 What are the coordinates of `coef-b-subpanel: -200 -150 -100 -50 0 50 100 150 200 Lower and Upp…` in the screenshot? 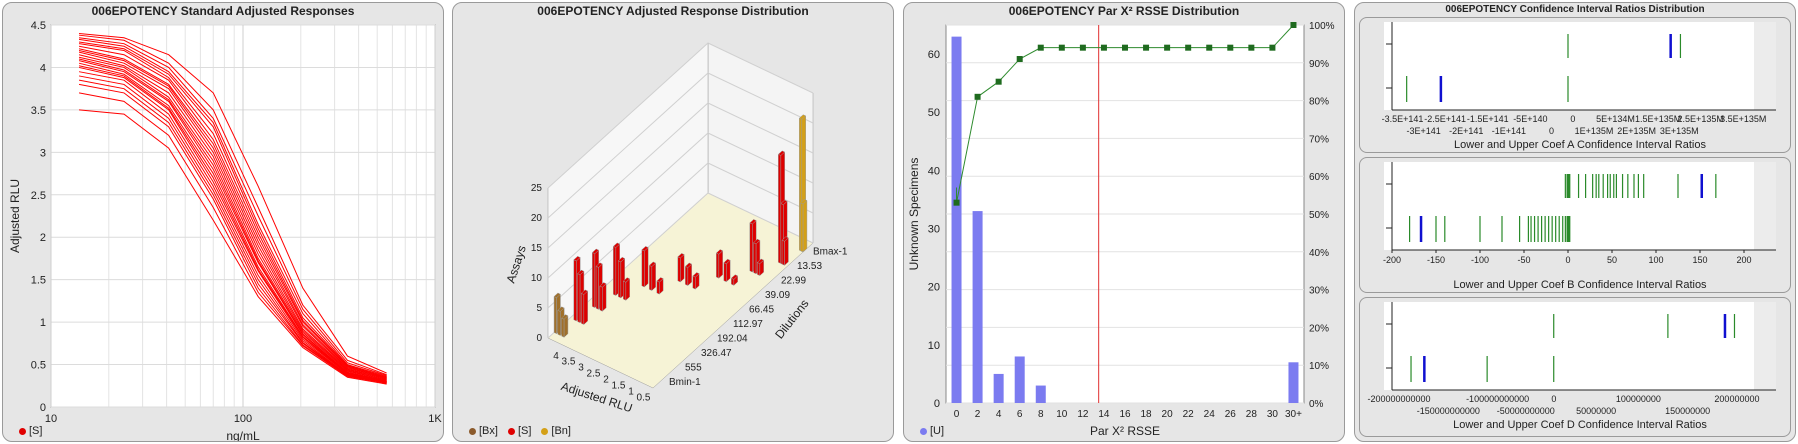 It's located at (1575, 225).